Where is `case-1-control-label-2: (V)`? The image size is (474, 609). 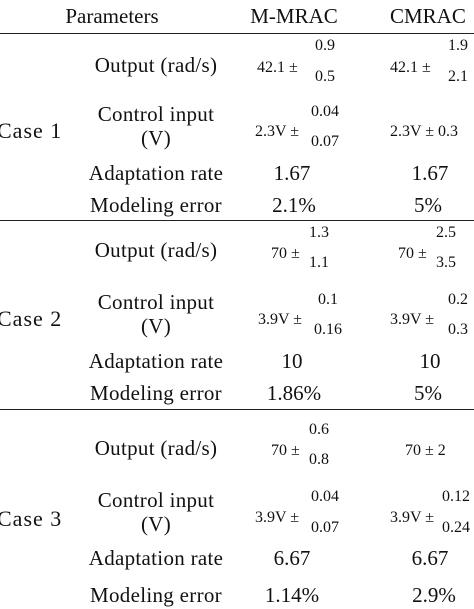
case-1-control-label-2: (V) is located at coordinates (156, 138).